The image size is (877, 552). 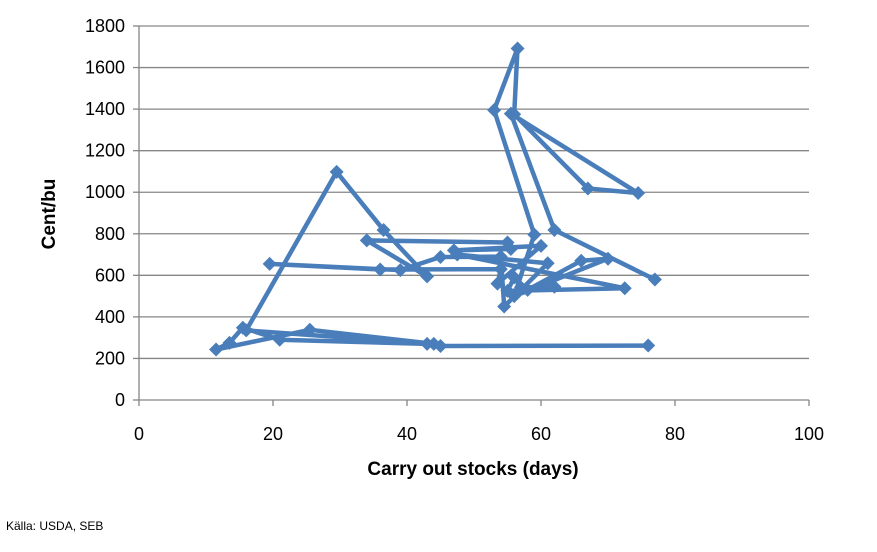 I want to click on x-tick-label: 60, so click(x=541, y=434).